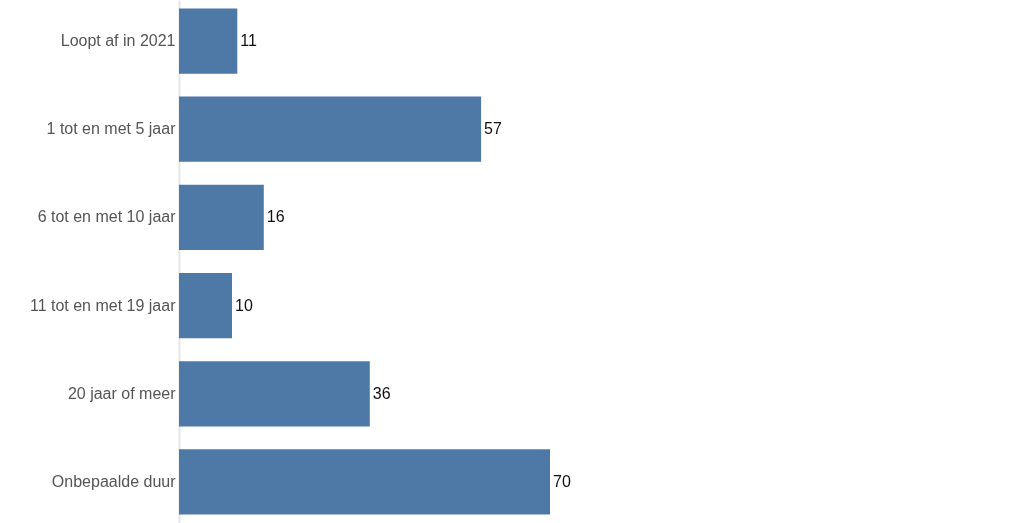 The width and height of the screenshot is (1024, 523). What do you see at coordinates (275, 217) in the screenshot?
I see `data-label: 16` at bounding box center [275, 217].